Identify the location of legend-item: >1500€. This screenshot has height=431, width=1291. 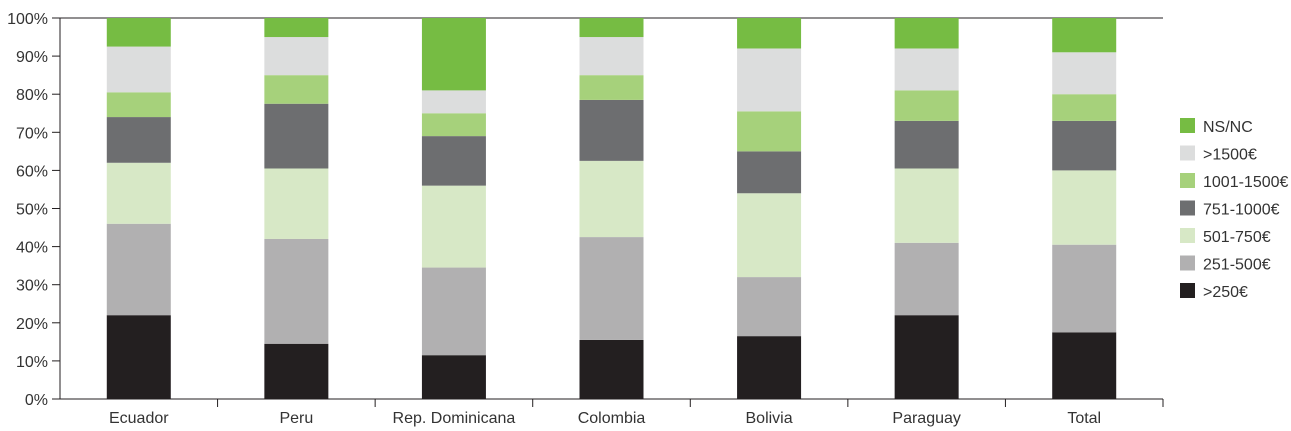
(1218, 154).